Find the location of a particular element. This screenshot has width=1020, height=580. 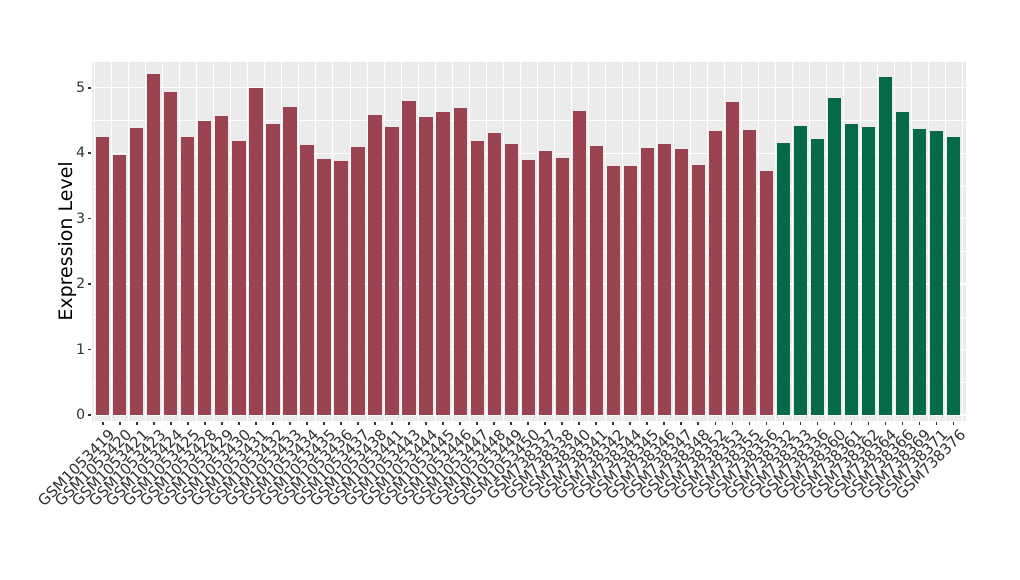

minor-gridline is located at coordinates (529, 121).